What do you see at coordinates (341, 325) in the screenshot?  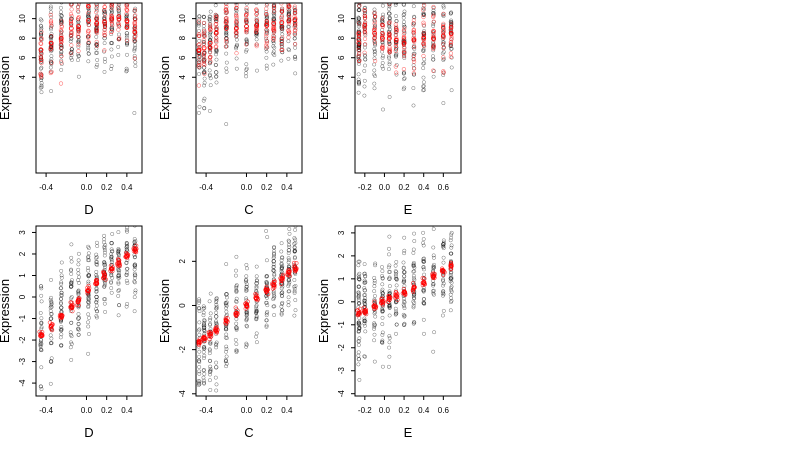 I see `y-tick-label: -1` at bounding box center [341, 325].